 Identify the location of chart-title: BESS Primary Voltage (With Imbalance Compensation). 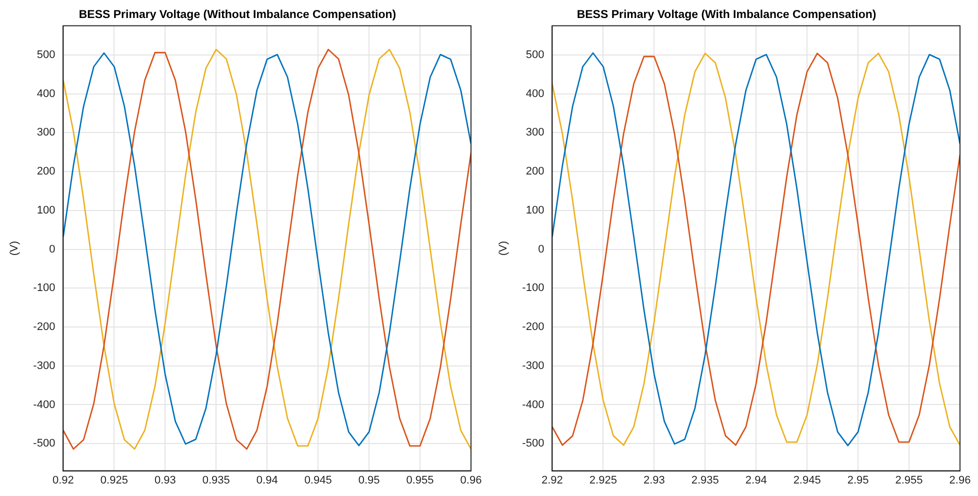
(726, 15).